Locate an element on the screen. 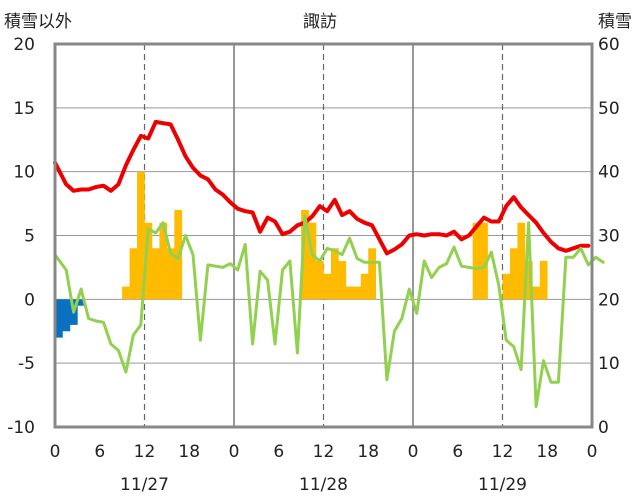 This screenshot has width=636, height=501. right-tick-label: 60 is located at coordinates (609, 45).